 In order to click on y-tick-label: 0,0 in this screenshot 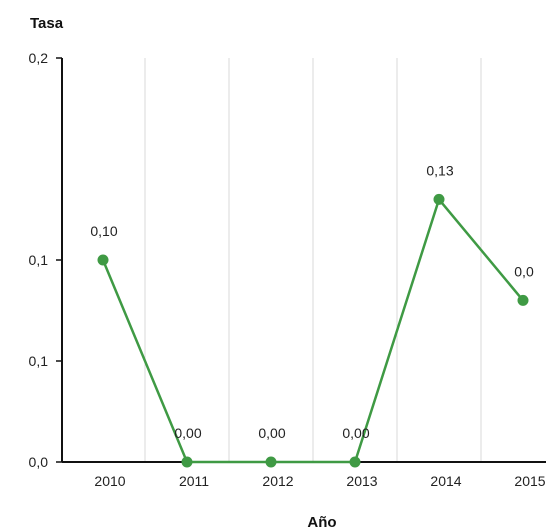, I will do `click(39, 462)`.